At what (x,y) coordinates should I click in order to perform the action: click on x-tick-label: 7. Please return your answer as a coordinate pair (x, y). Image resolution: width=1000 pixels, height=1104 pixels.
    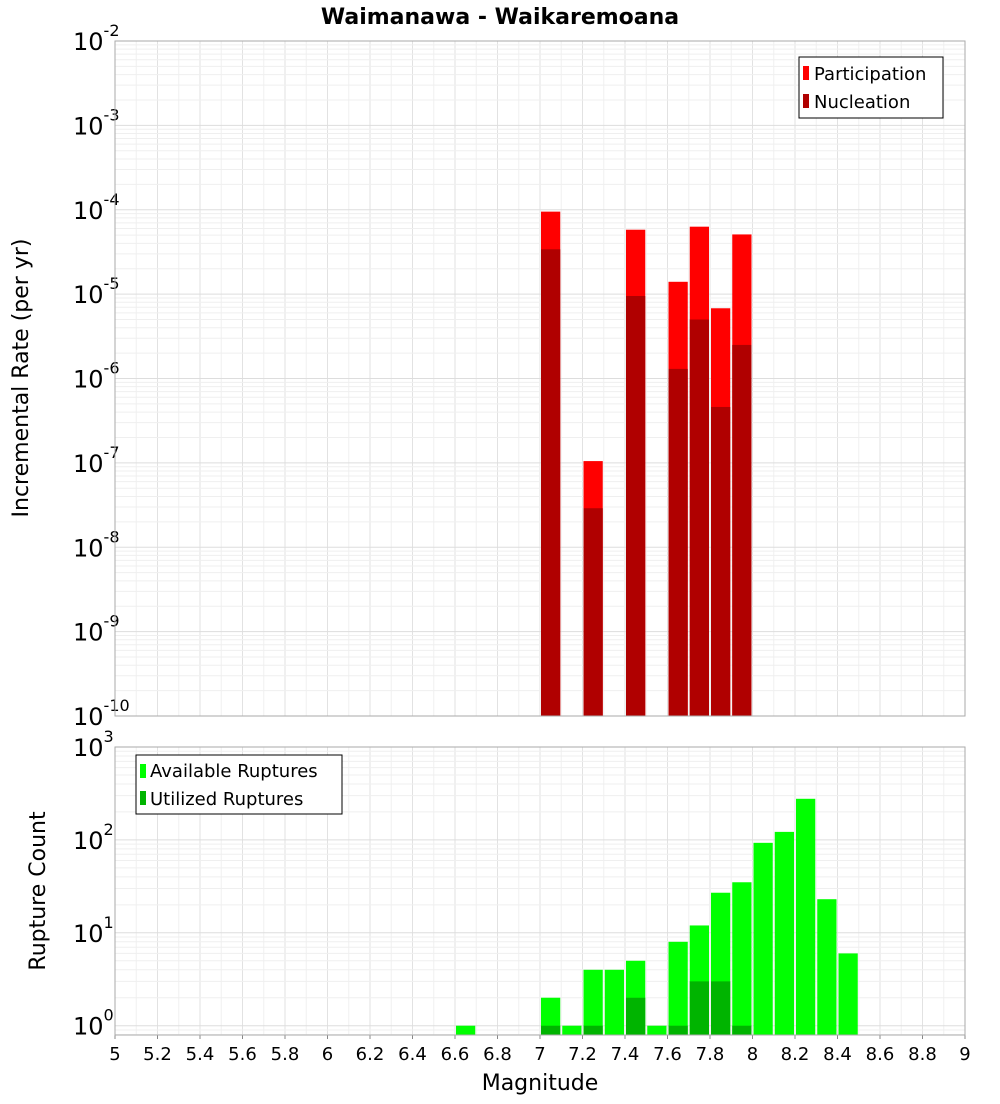
    Looking at the image, I should click on (539, 1054).